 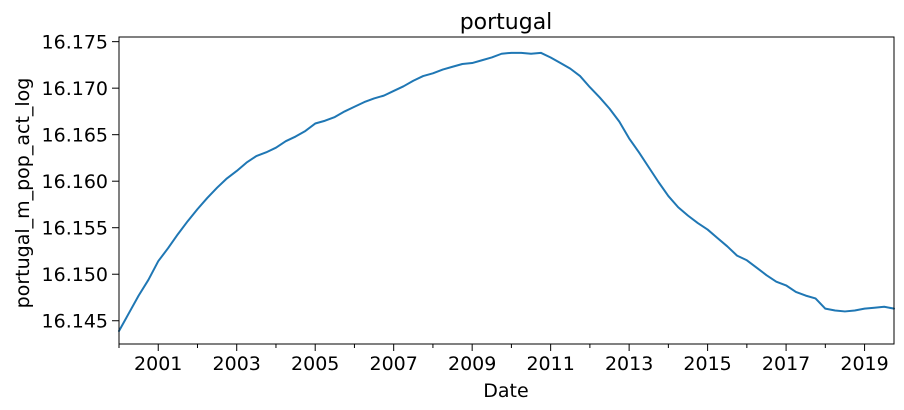 I want to click on x-tick-label: 2003, so click(x=237, y=364).